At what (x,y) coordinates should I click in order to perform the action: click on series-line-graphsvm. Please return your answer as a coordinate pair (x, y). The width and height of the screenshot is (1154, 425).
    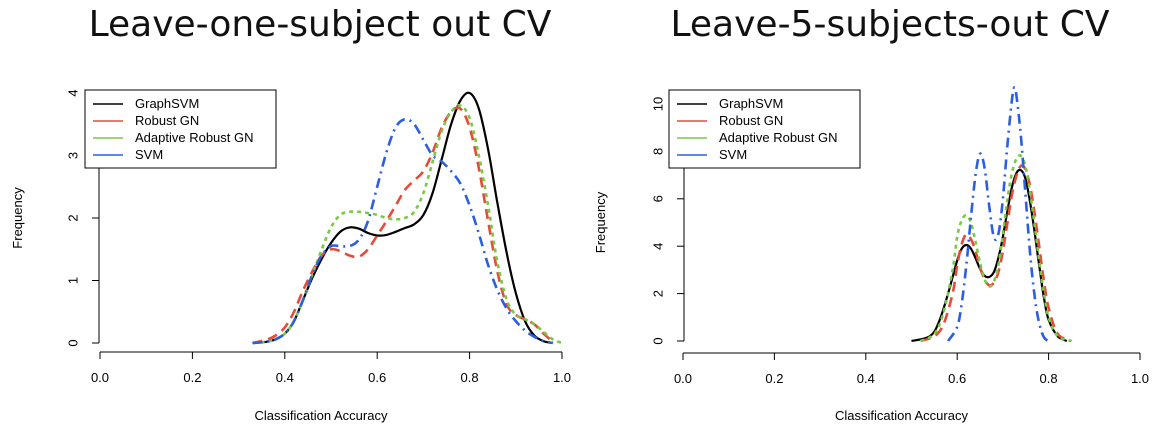
    Looking at the image, I should click on (989, 255).